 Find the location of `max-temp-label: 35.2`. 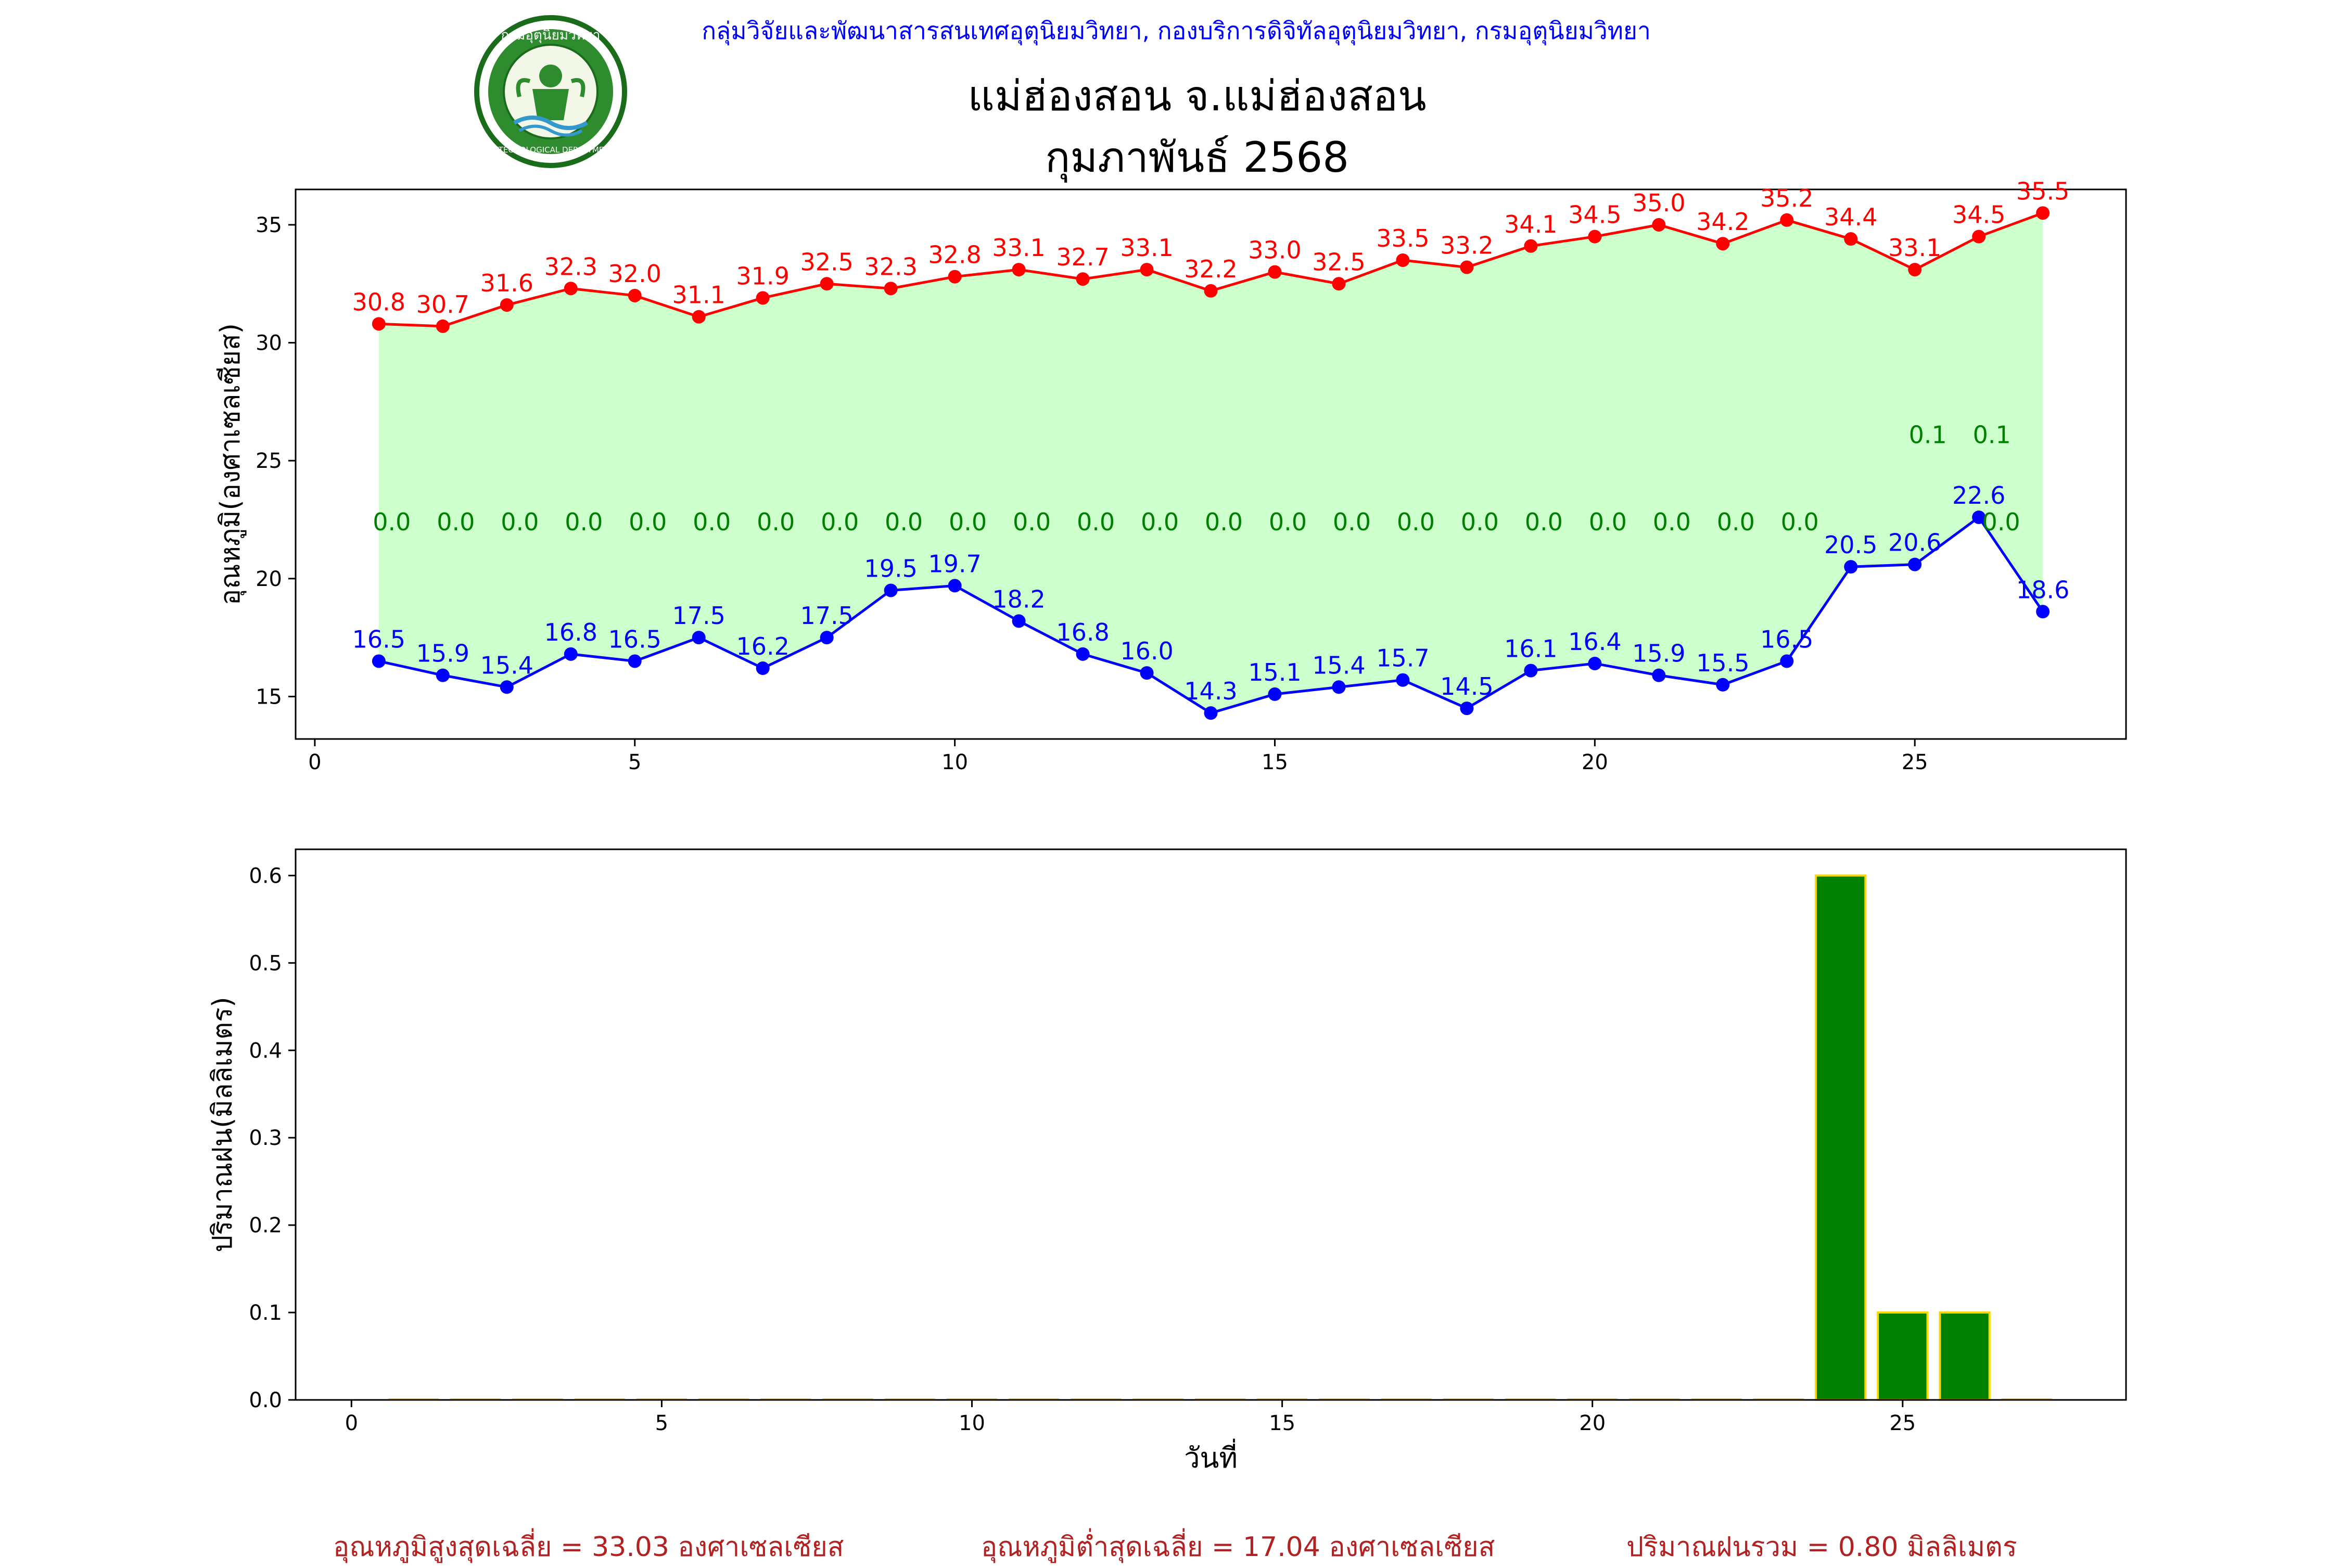

max-temp-label: 35.2 is located at coordinates (1787, 198).